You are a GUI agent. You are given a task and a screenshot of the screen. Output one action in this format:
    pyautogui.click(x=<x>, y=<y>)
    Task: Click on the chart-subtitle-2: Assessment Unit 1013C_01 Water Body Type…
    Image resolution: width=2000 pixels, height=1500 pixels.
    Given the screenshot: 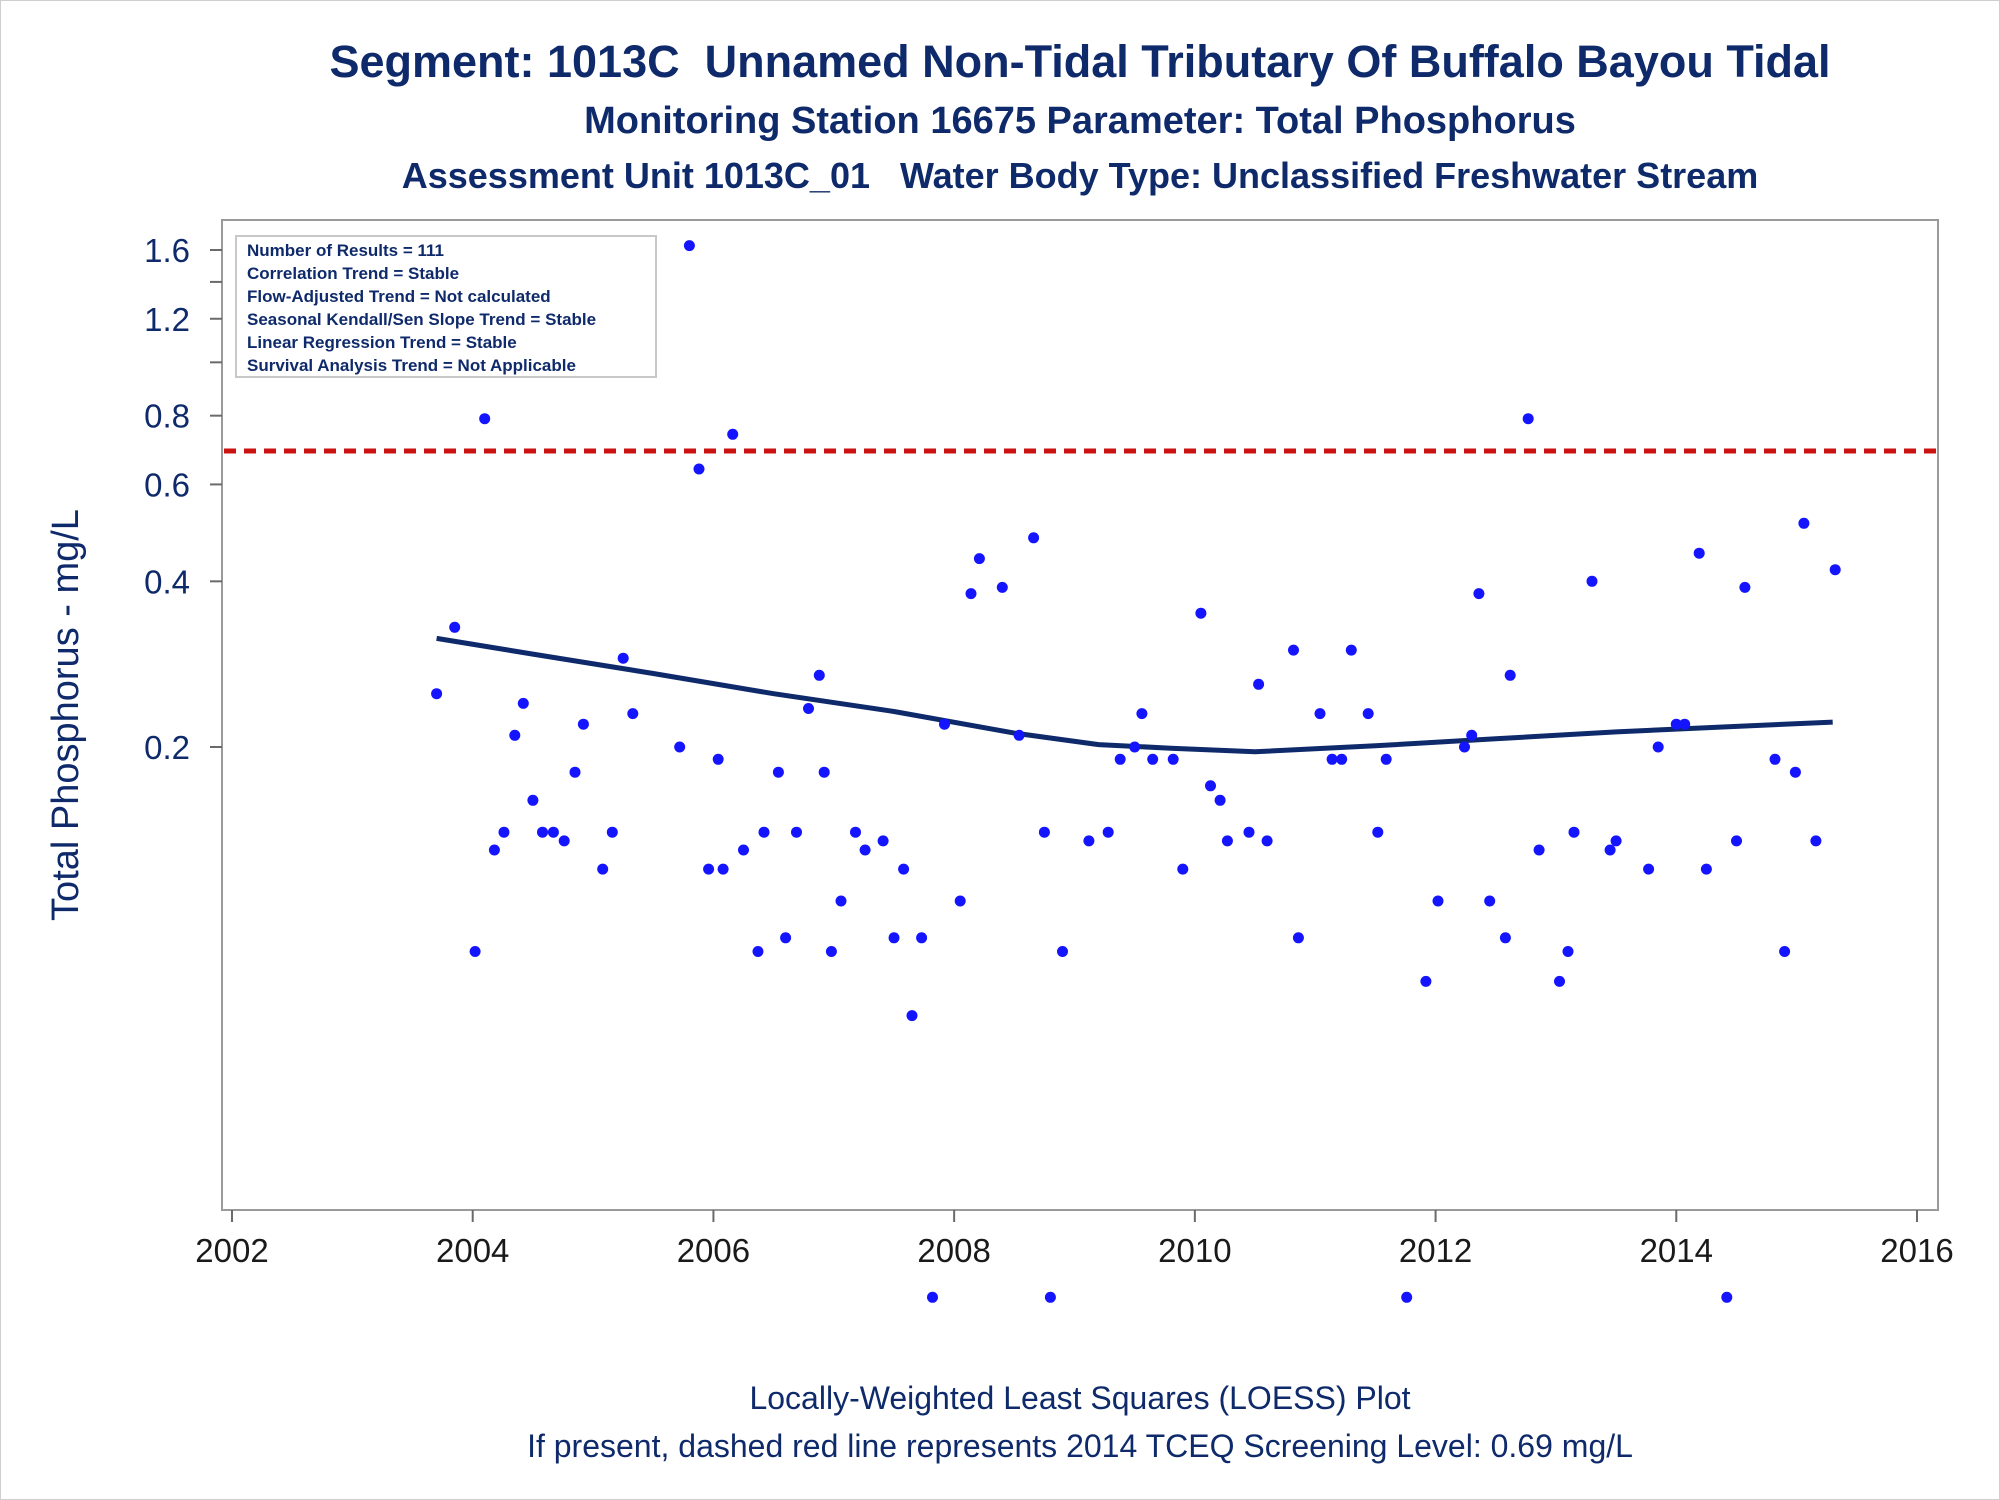 What is the action you would take?
    pyautogui.click(x=1080, y=175)
    